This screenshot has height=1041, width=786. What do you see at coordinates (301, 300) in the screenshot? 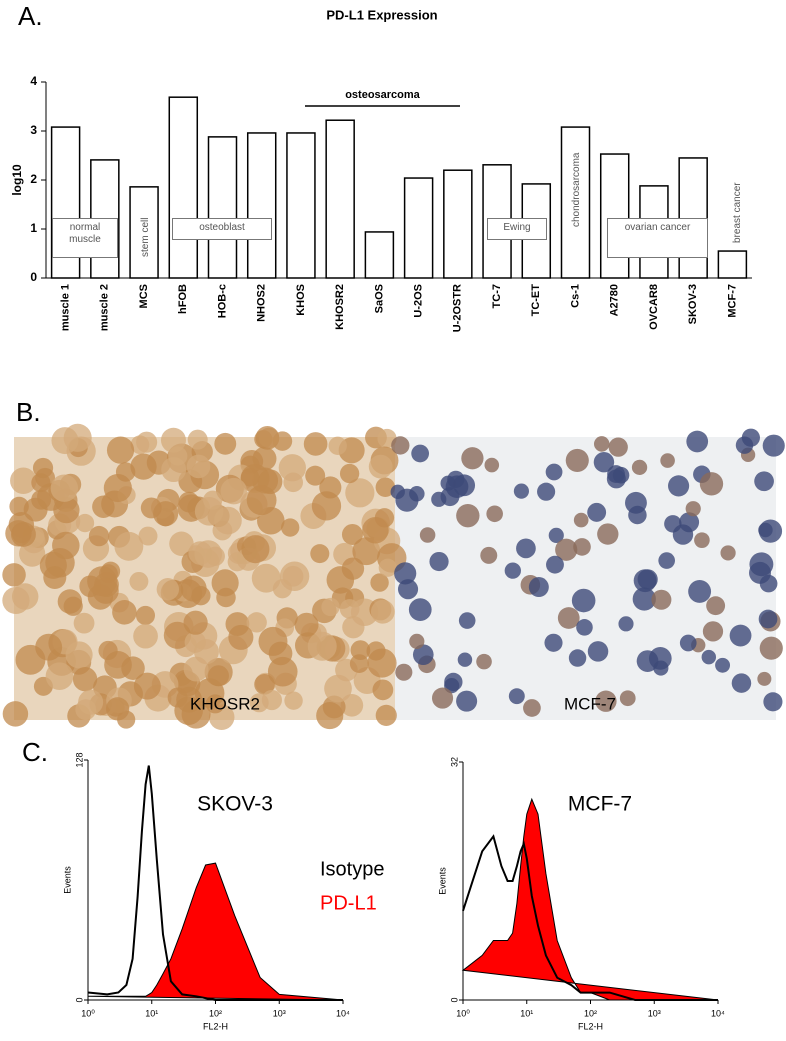
I see `x-tick-label: KHOS` at bounding box center [301, 300].